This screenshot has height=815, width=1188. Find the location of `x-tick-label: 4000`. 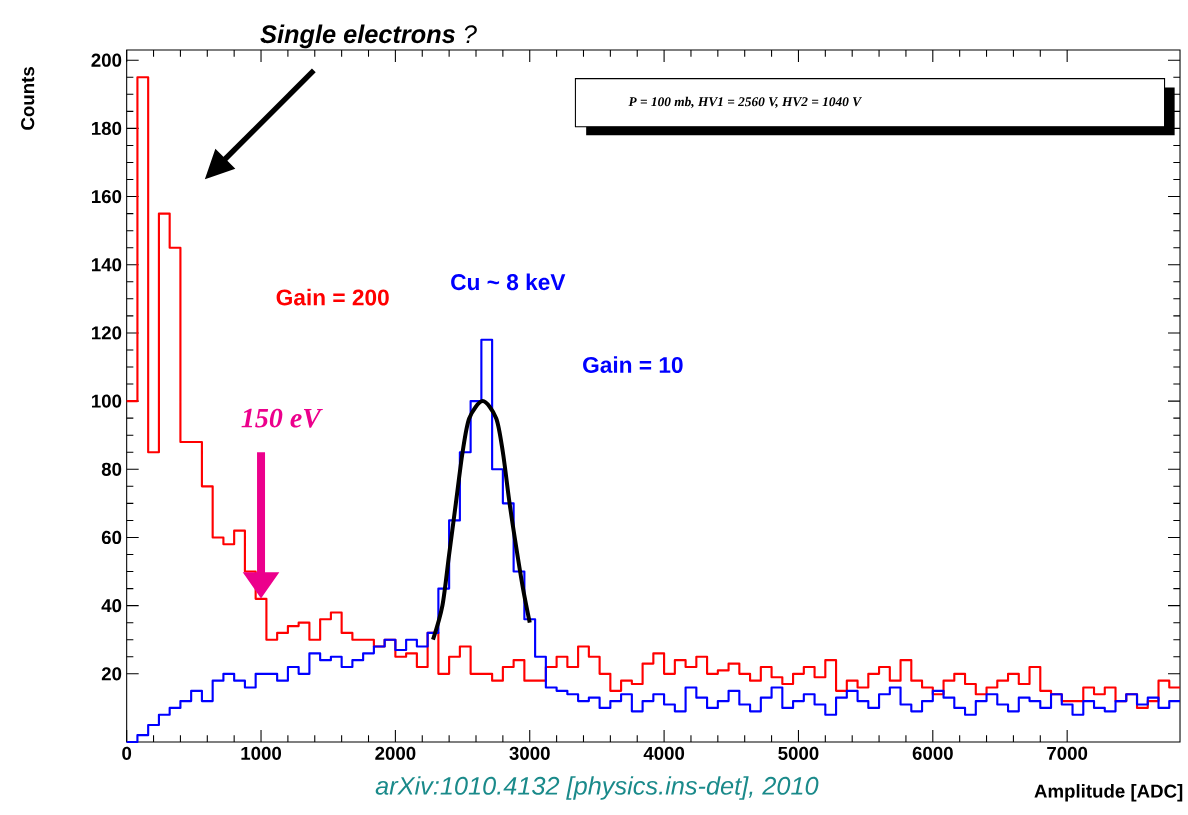

x-tick-label: 4000 is located at coordinates (664, 753).